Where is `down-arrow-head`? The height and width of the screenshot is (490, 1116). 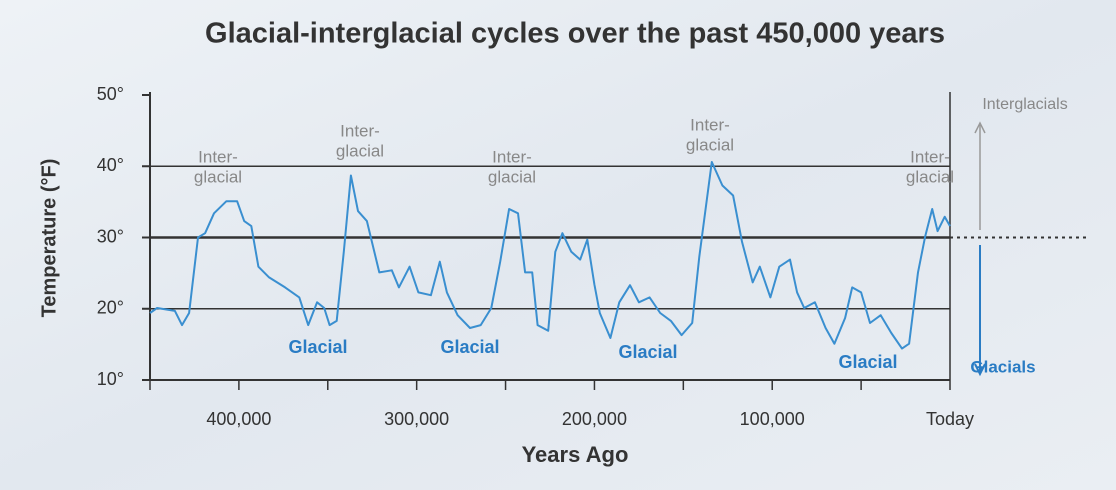
down-arrow-head is located at coordinates (980, 370).